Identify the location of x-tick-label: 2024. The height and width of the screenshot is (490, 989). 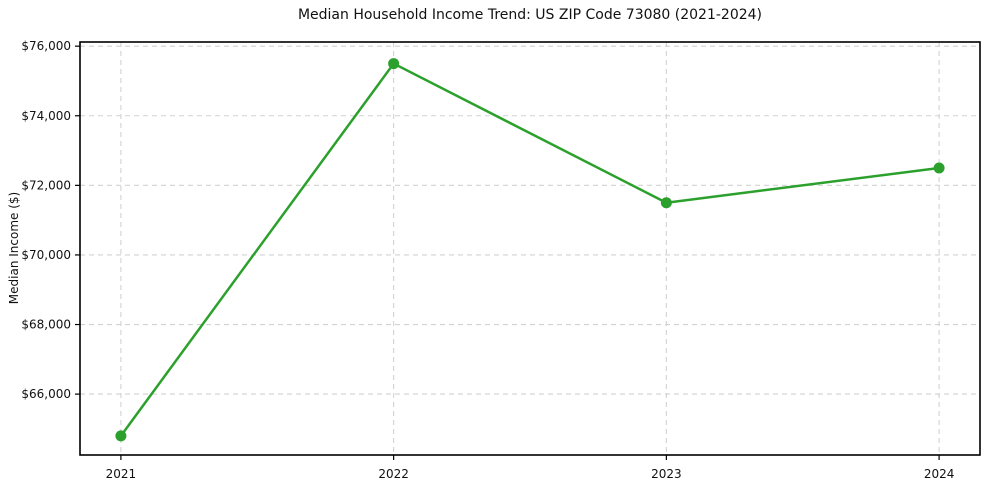
(939, 474).